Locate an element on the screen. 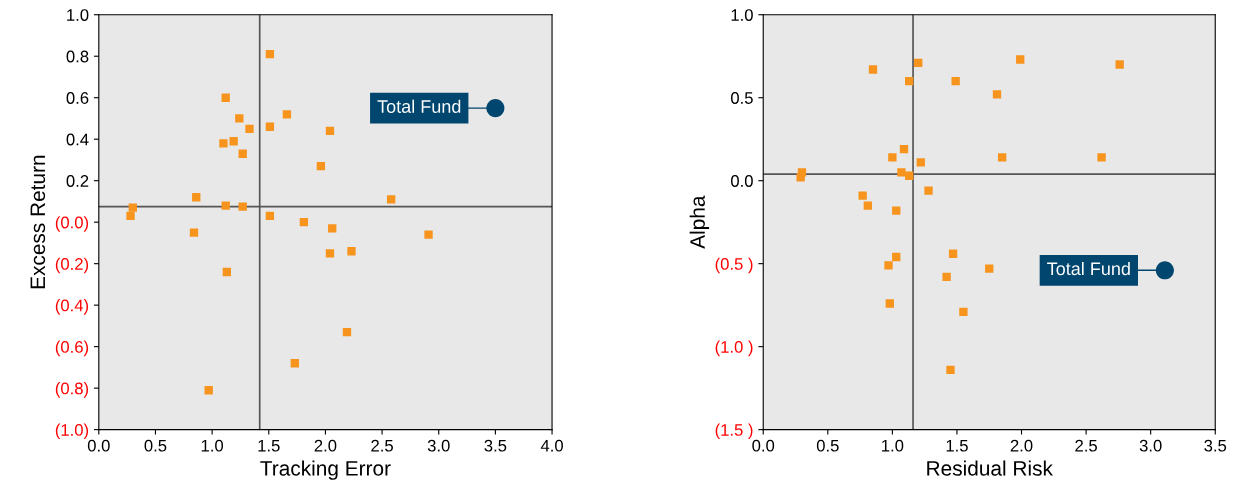 This screenshot has width=1235, height=491. y-tick-label: 0.5 is located at coordinates (741, 98).